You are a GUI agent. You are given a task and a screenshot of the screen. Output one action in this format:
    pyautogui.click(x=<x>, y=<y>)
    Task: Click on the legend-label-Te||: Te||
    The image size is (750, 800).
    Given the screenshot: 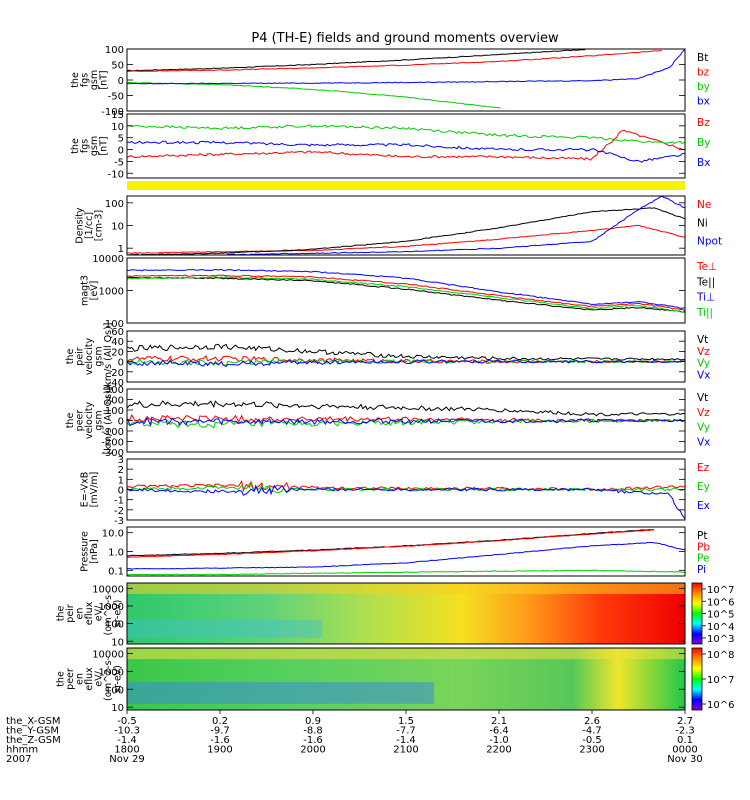 What is the action you would take?
    pyautogui.click(x=705, y=282)
    